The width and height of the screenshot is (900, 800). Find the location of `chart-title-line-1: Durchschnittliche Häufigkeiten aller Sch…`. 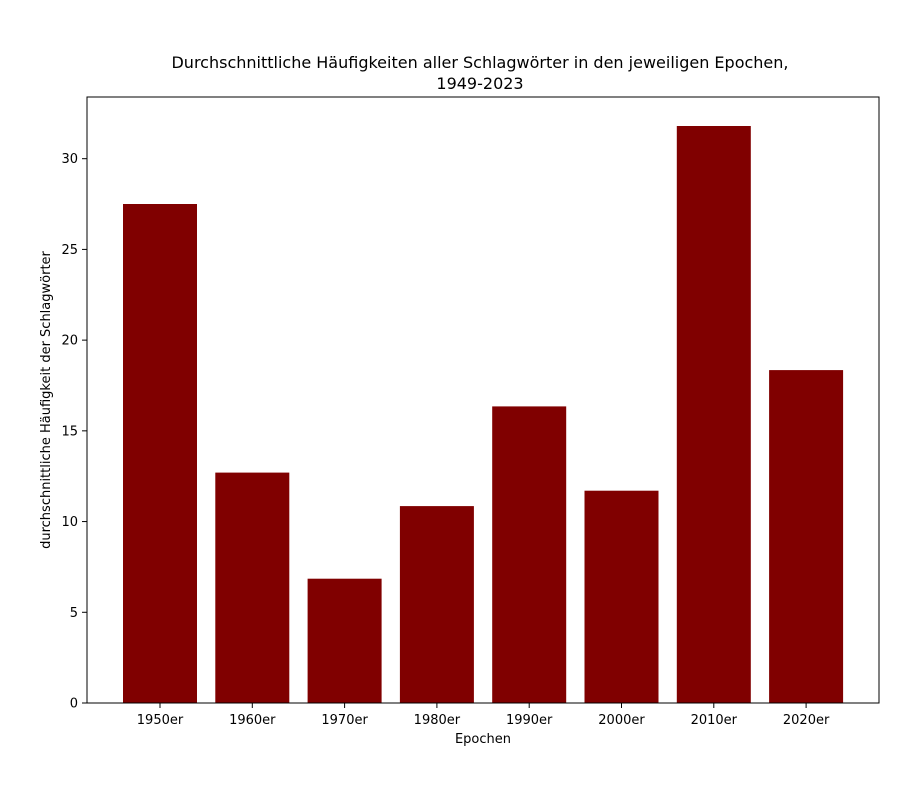

chart-title-line-1: Durchschnittliche Häufigkeiten aller Sch… is located at coordinates (479, 62).